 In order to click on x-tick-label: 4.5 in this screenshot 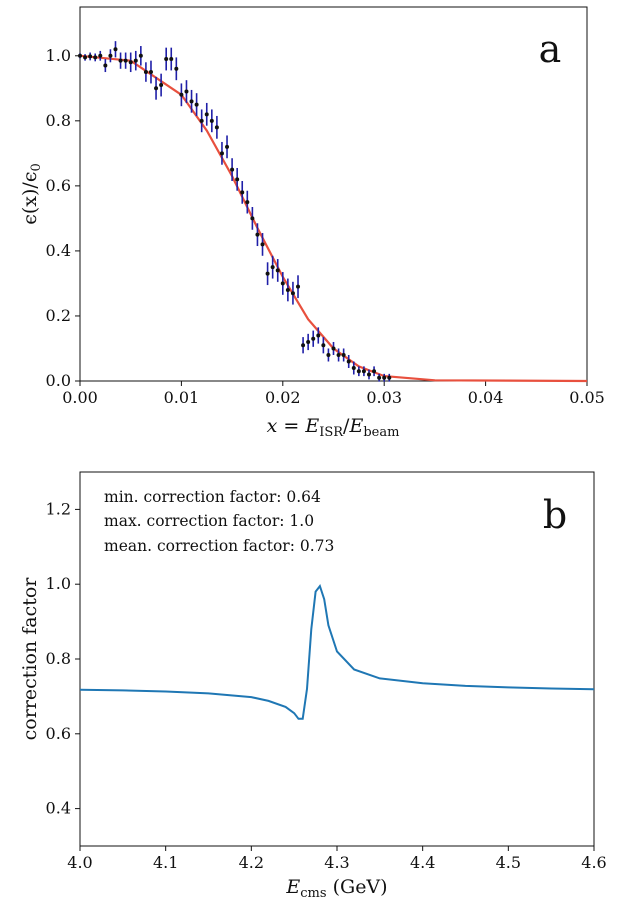, I will do `click(508, 862)`.